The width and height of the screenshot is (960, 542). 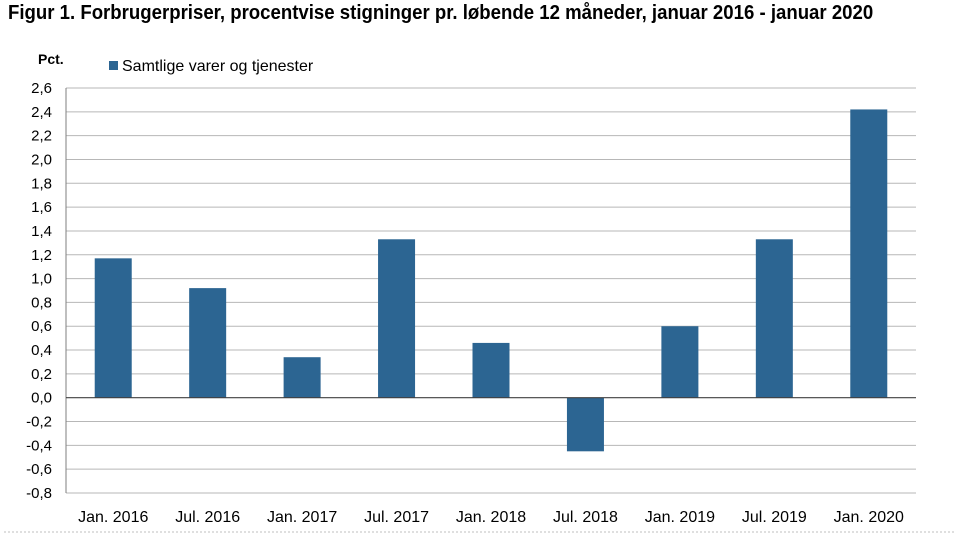 I want to click on y-tick-label: 0,2, so click(x=41, y=374).